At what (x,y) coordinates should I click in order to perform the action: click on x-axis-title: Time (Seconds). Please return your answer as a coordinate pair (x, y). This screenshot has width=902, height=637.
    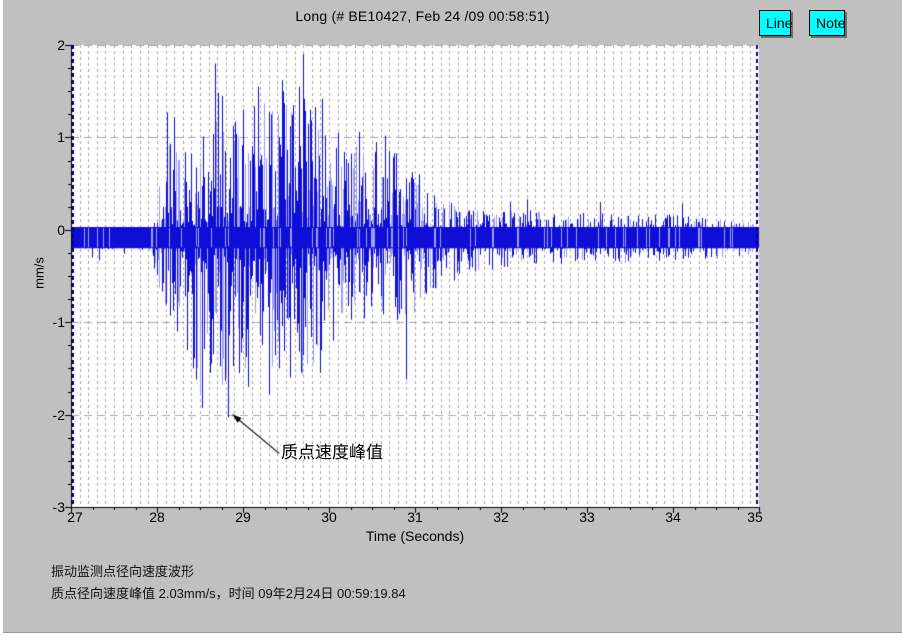
    Looking at the image, I should click on (415, 536).